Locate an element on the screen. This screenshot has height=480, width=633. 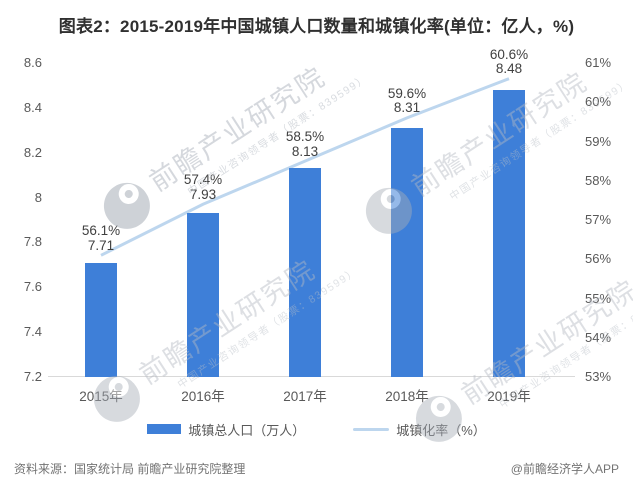
bar-value-label: 7.93 is located at coordinates (203, 194).